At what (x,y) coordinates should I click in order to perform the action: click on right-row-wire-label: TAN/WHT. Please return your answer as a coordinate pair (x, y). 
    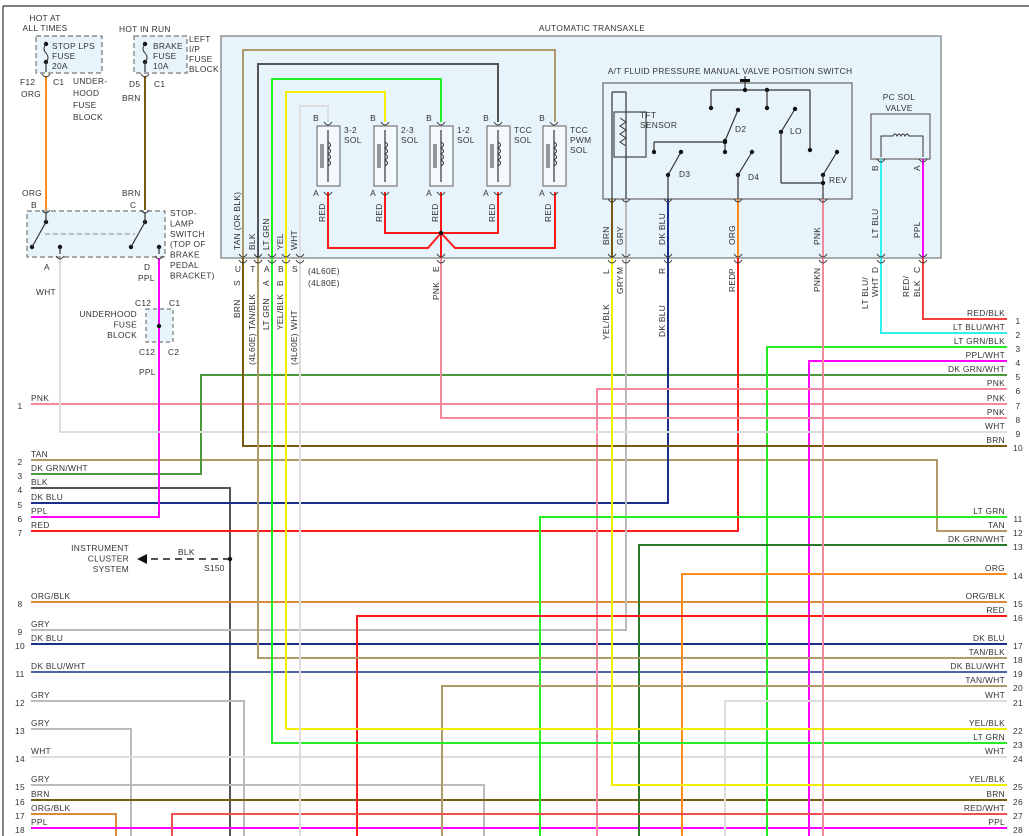
    Looking at the image, I should click on (985, 680).